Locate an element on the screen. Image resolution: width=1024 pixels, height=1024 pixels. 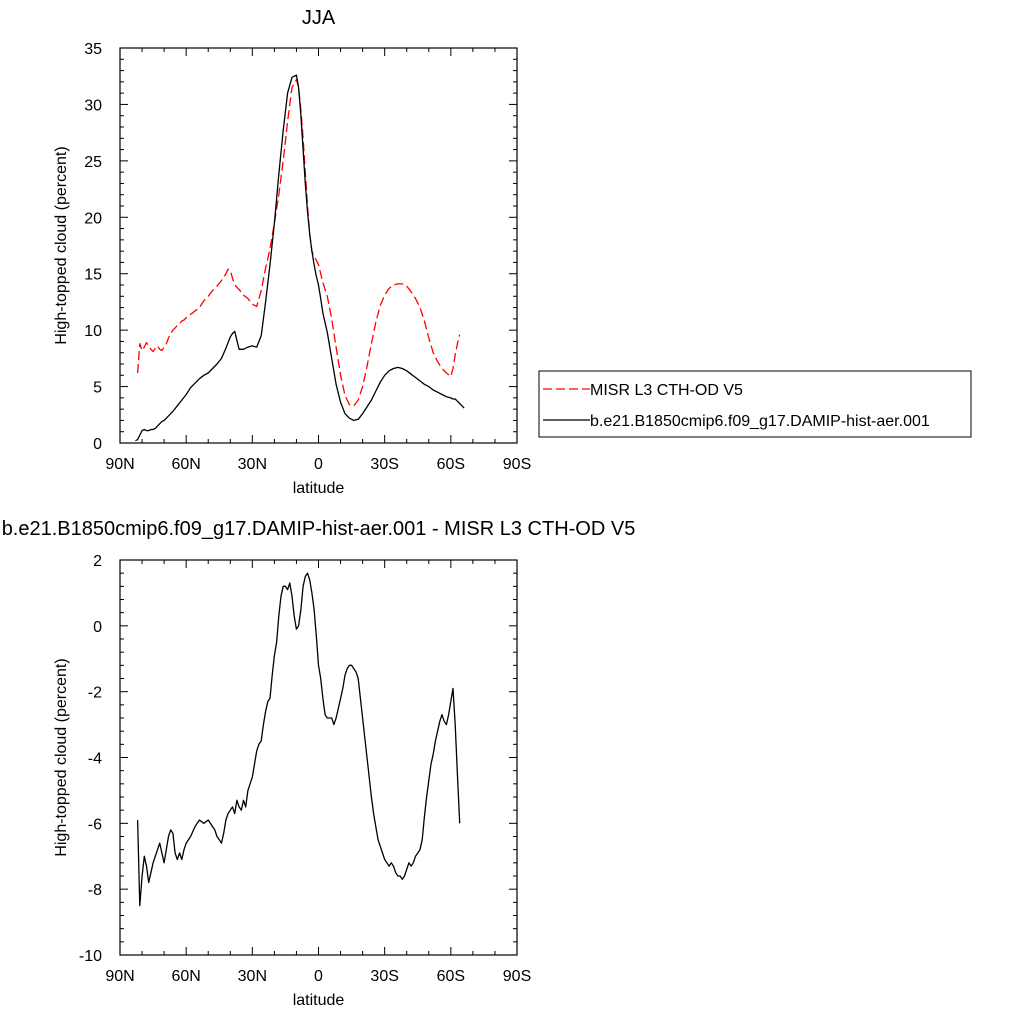
top-y-axis-label: High-topped cloud (percent) is located at coordinates (61, 245).